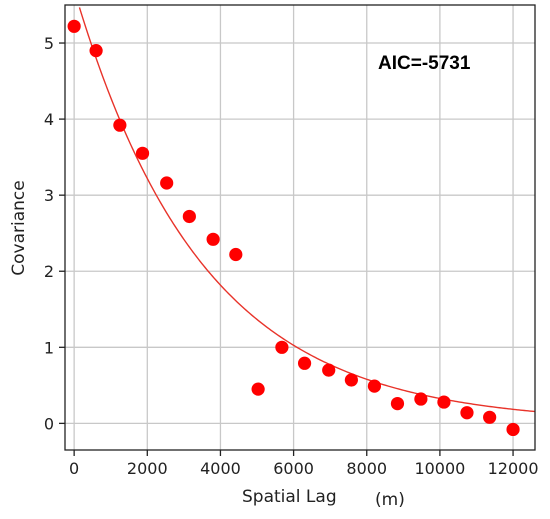 Image resolution: width=550 pixels, height=519 pixels. Describe the element at coordinates (74, 468) in the screenshot. I see `x-tick-label: 0` at that location.